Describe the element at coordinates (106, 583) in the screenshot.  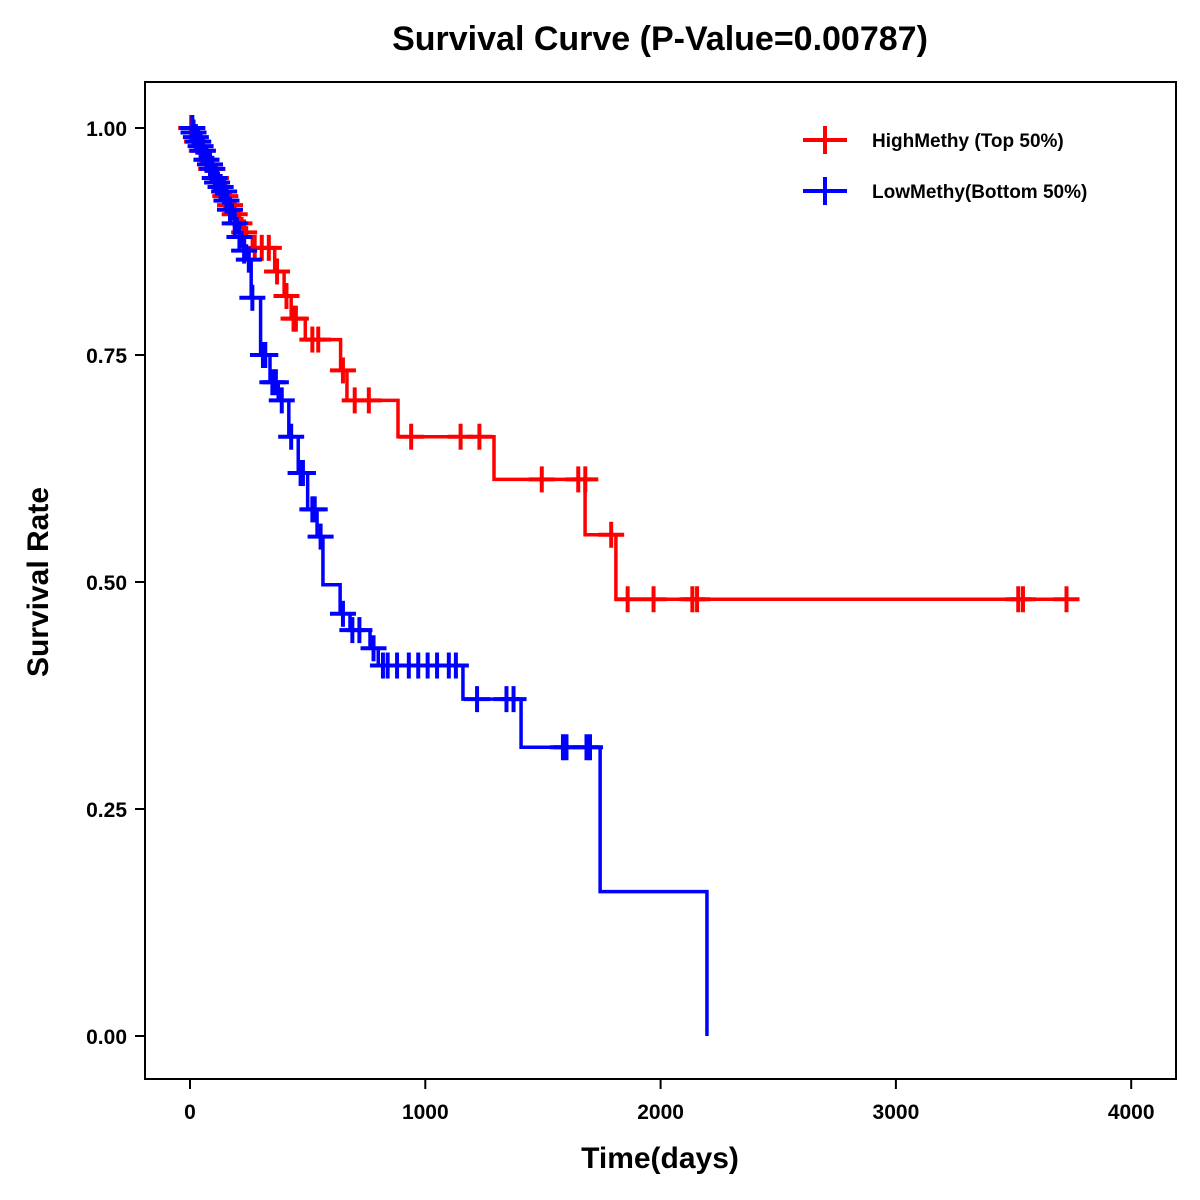
I see `y-tick-label: 0.50` at that location.